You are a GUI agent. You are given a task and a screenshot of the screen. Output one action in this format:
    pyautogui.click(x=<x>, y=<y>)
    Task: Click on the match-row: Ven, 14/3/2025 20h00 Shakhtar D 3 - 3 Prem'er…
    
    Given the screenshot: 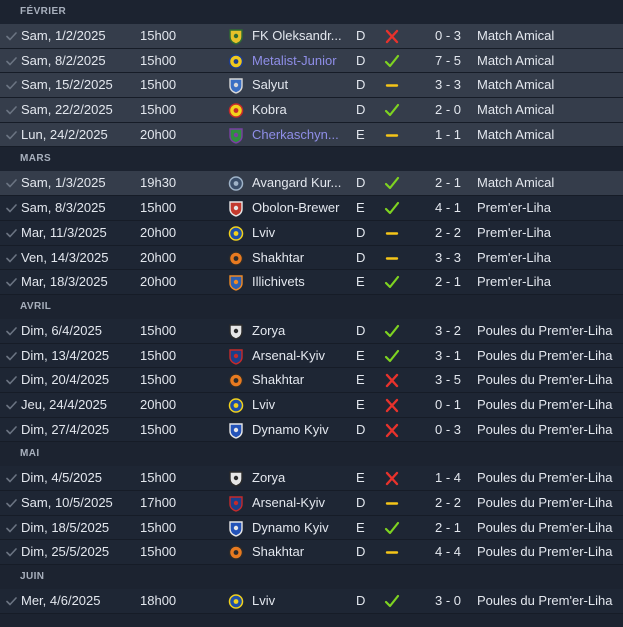 What is the action you would take?
    pyautogui.click(x=311, y=258)
    